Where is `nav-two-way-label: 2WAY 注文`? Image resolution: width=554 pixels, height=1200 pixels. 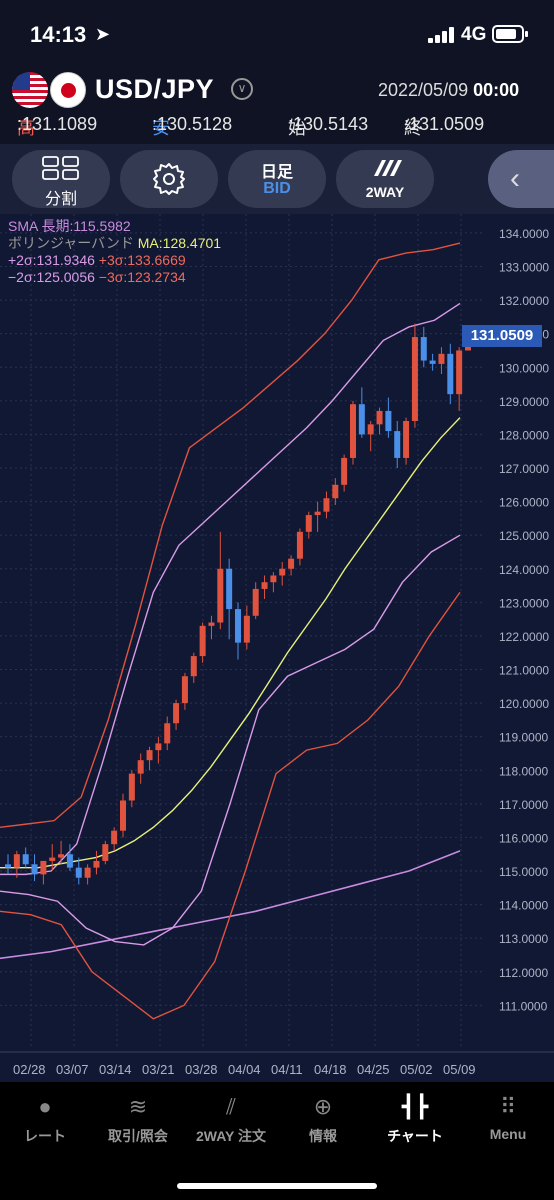 nav-two-way-label: 2WAY 注文 is located at coordinates (231, 1136).